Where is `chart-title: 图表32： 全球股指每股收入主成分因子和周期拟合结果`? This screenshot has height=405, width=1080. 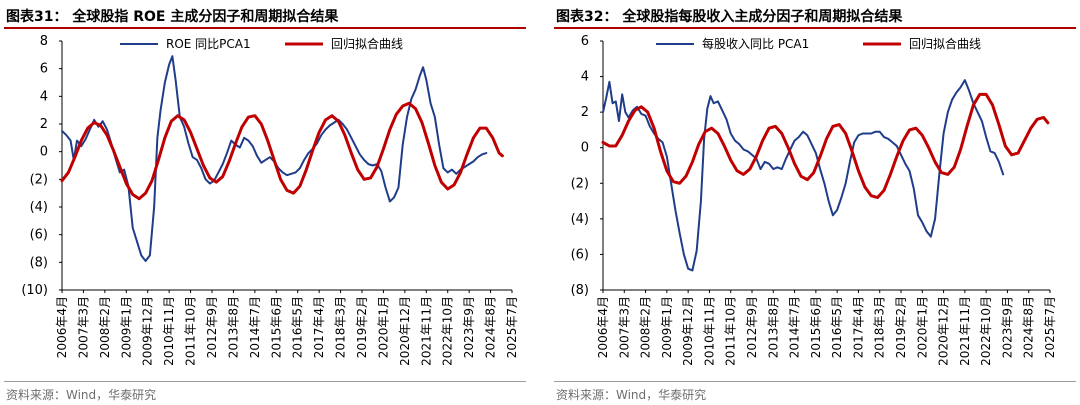 chart-title: 图表32： 全球股指每股收入主成分因子和周期拟合结果 is located at coordinates (729, 17).